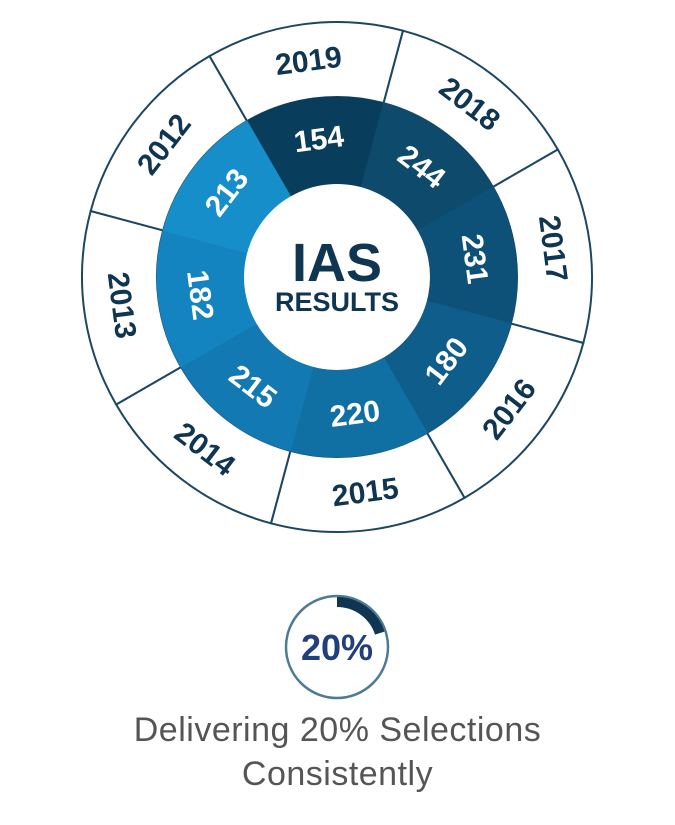 The image size is (675, 825). Describe the element at coordinates (360, 616) in the screenshot. I see `badge-progress-arc` at that location.